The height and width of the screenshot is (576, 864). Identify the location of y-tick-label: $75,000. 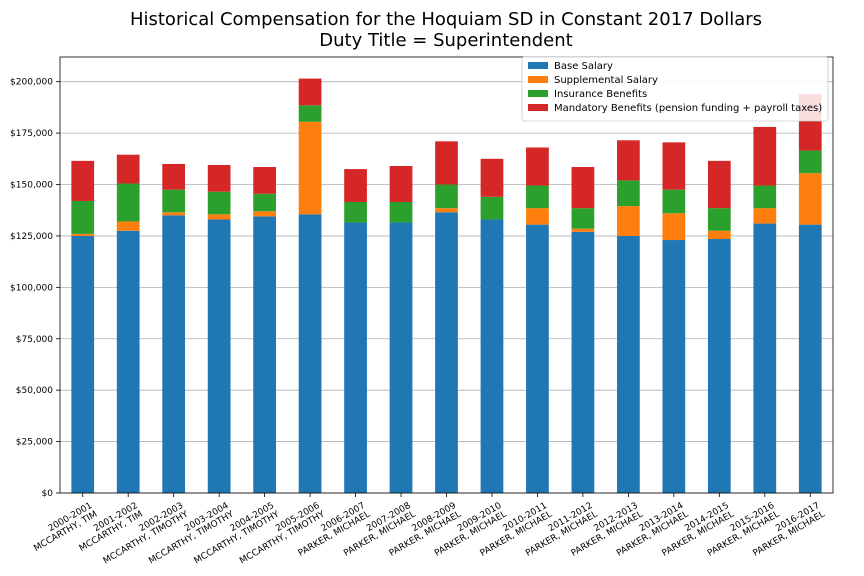
(34, 340).